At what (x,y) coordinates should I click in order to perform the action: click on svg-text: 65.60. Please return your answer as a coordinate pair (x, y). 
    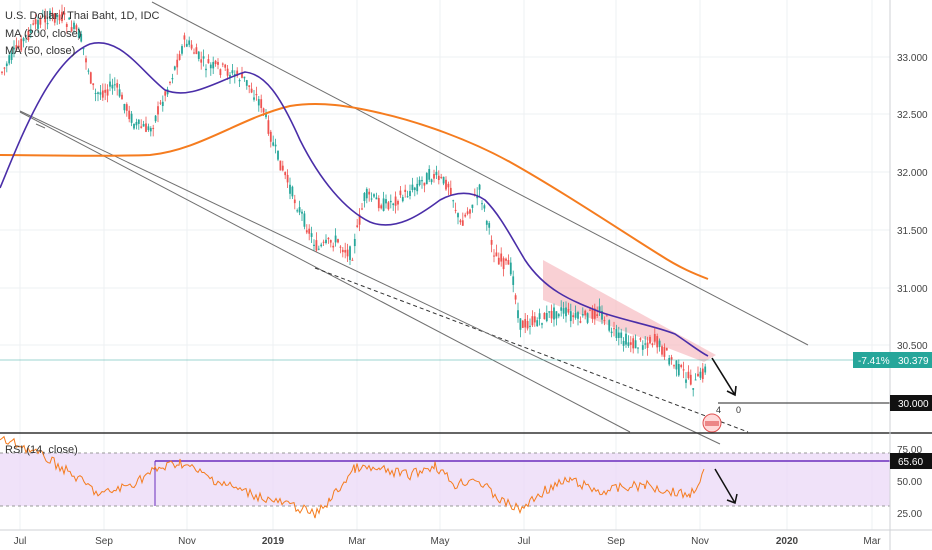
    Looking at the image, I should click on (910, 462).